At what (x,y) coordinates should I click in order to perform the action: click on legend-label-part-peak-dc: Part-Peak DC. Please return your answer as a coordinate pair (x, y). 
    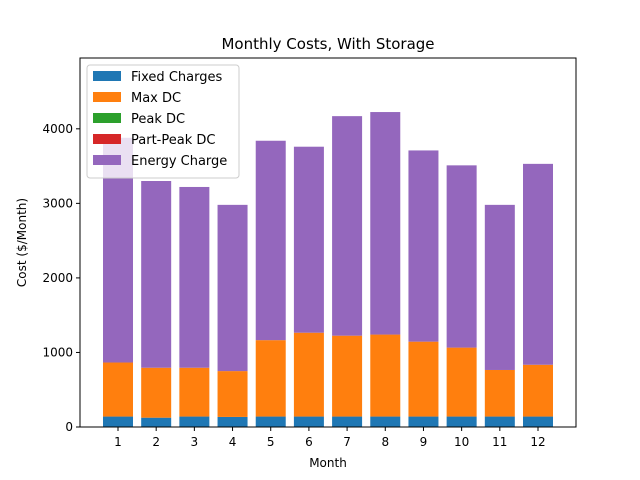
    Looking at the image, I should click on (173, 140).